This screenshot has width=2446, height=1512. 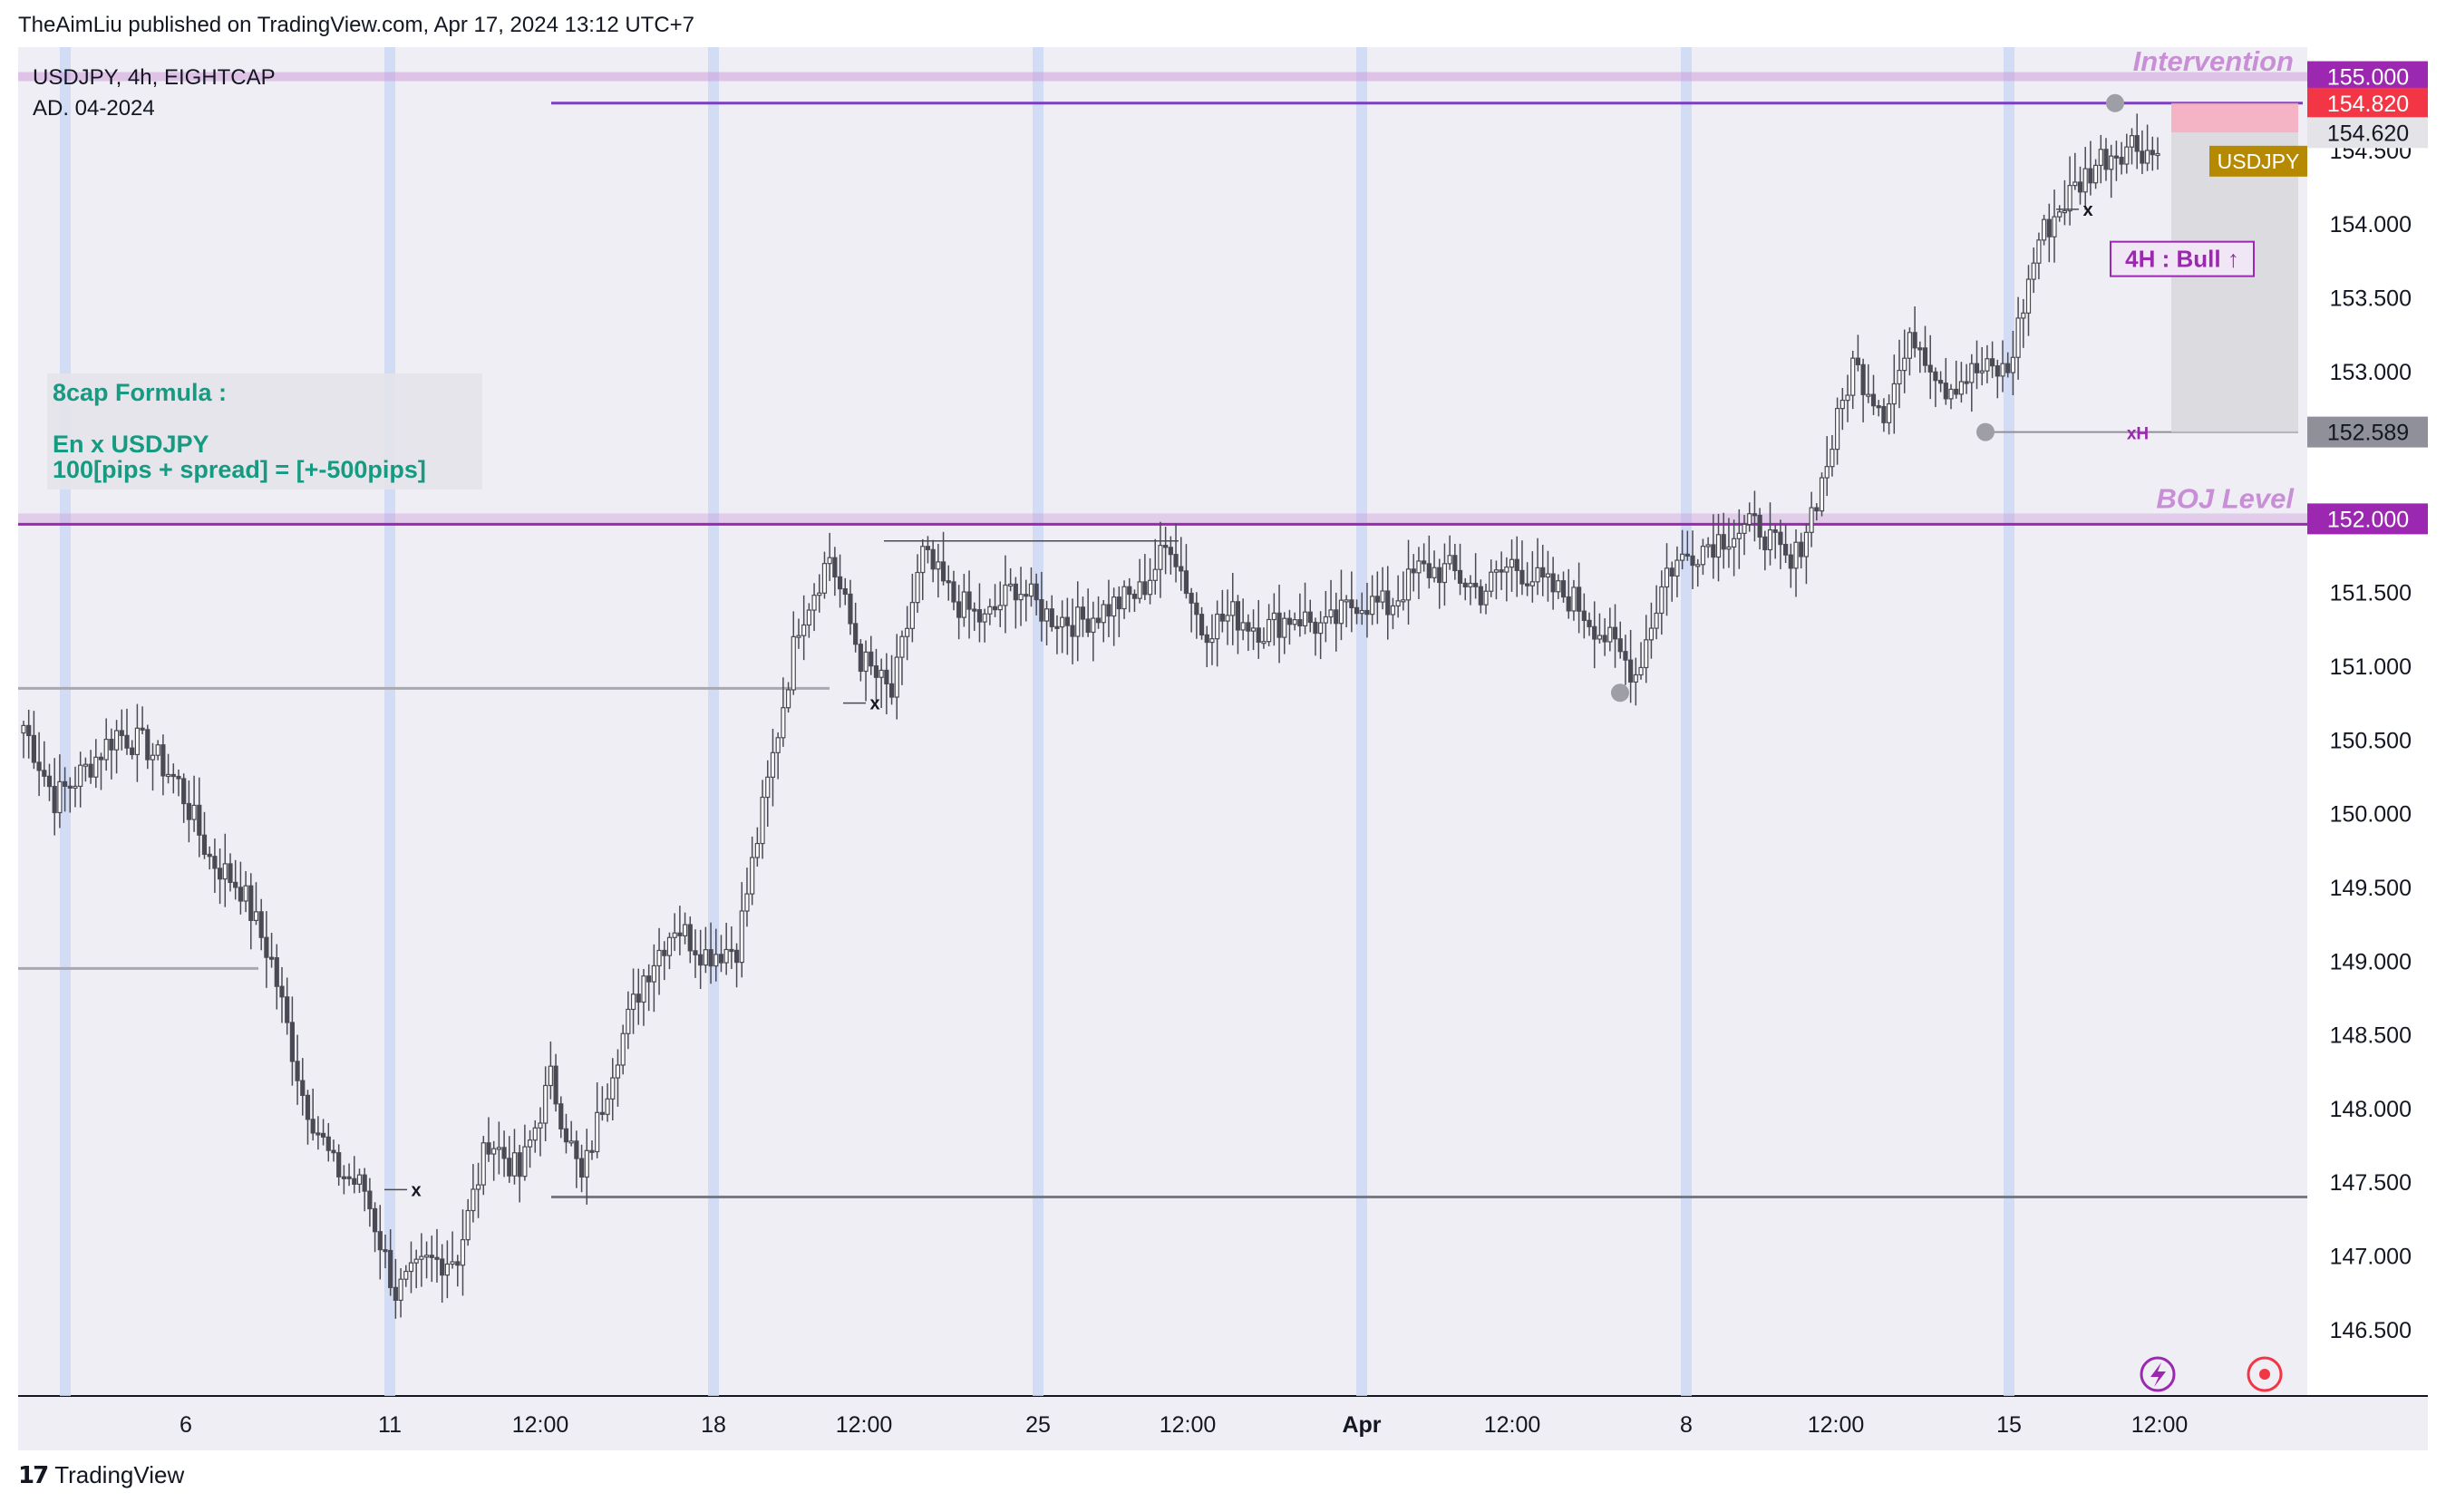 I want to click on x-tick-label: 15, so click(x=2009, y=1425).